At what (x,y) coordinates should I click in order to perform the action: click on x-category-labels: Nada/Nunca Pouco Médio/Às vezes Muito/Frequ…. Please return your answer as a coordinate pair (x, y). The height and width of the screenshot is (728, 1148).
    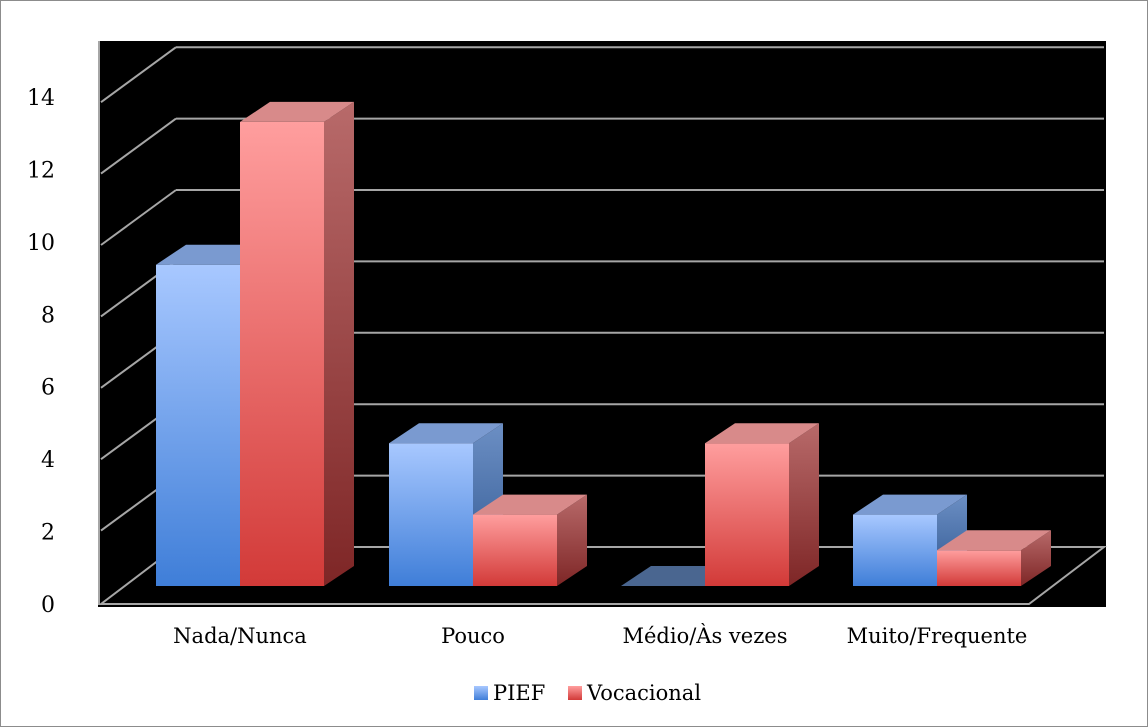
    Looking at the image, I should click on (600, 636).